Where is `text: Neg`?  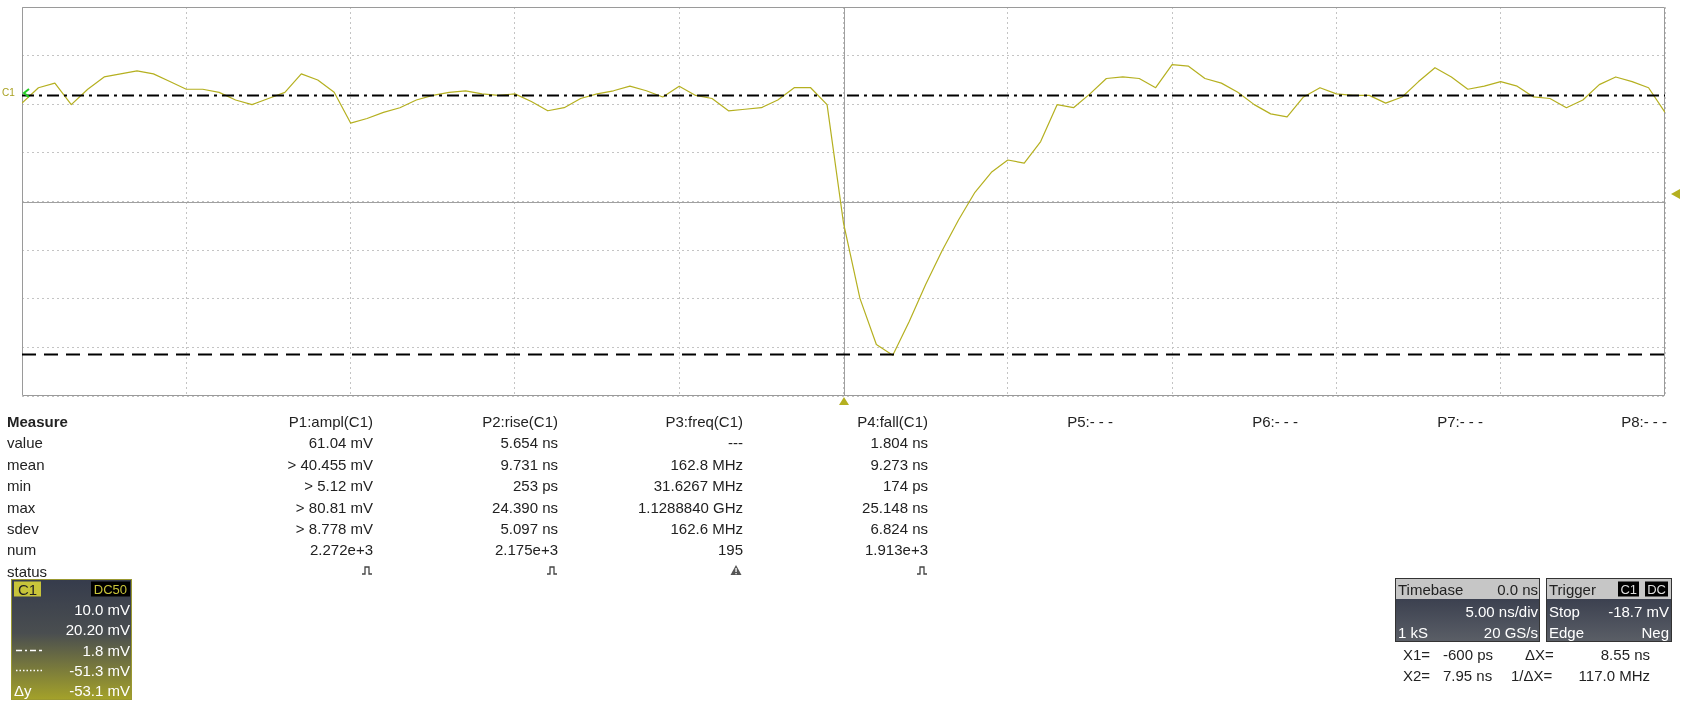 text: Neg is located at coordinates (1655, 632).